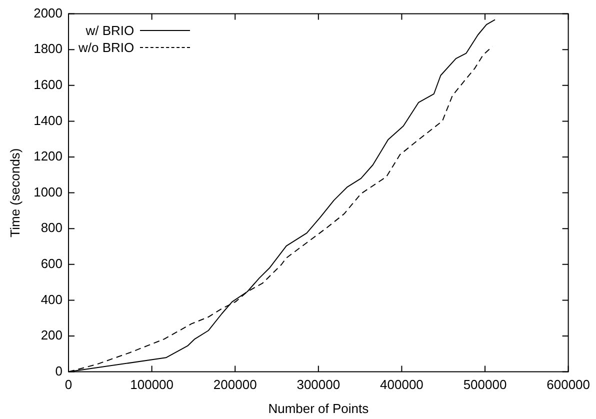 Image resolution: width=596 pixels, height=419 pixels. I want to click on x-tick-label: 300000, so click(318, 384).